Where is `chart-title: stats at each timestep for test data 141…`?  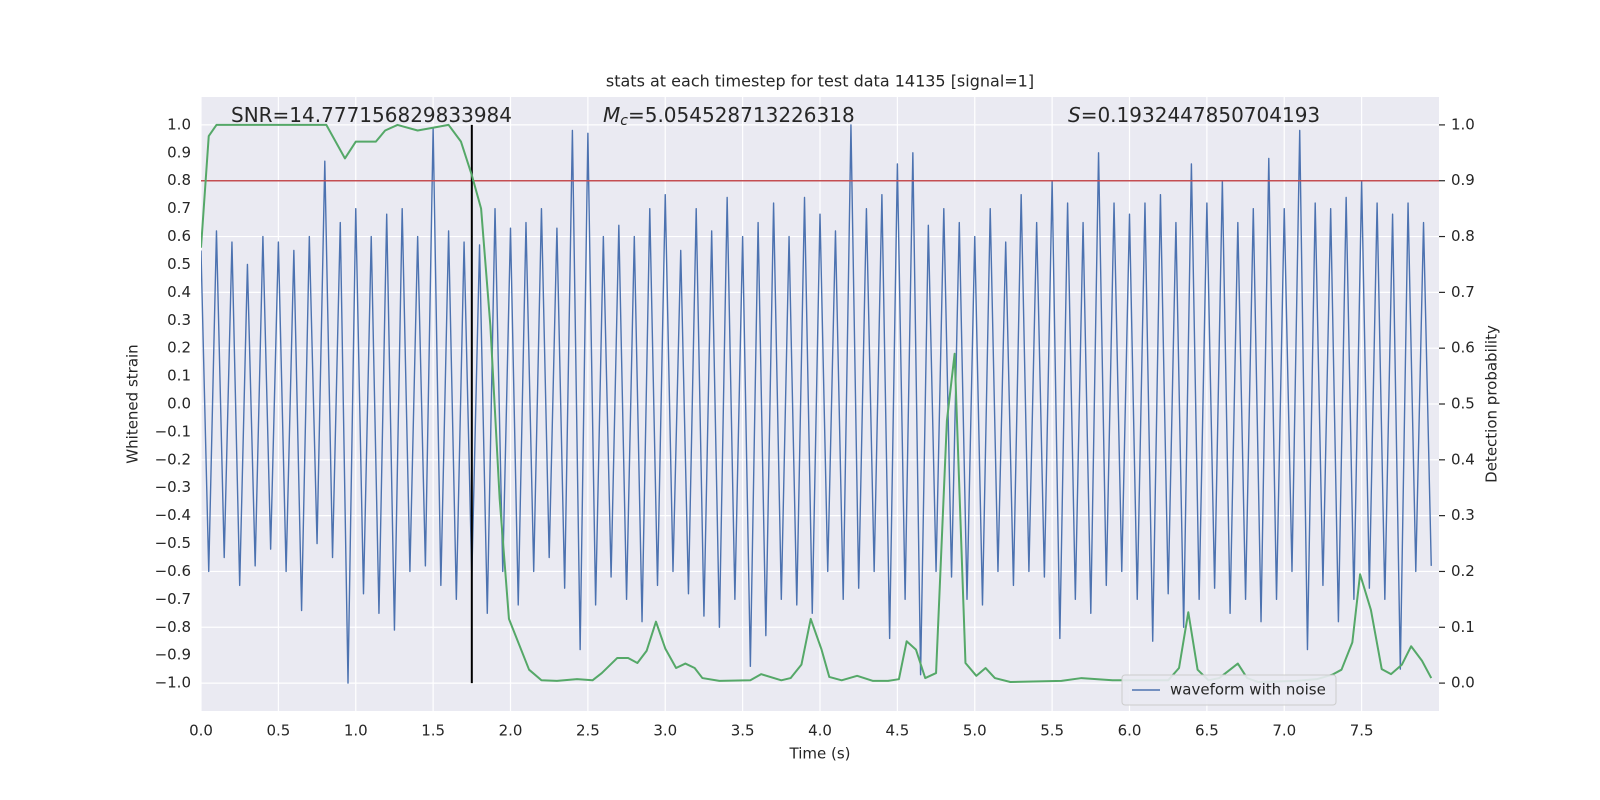 chart-title: stats at each timestep for test data 141… is located at coordinates (820, 81).